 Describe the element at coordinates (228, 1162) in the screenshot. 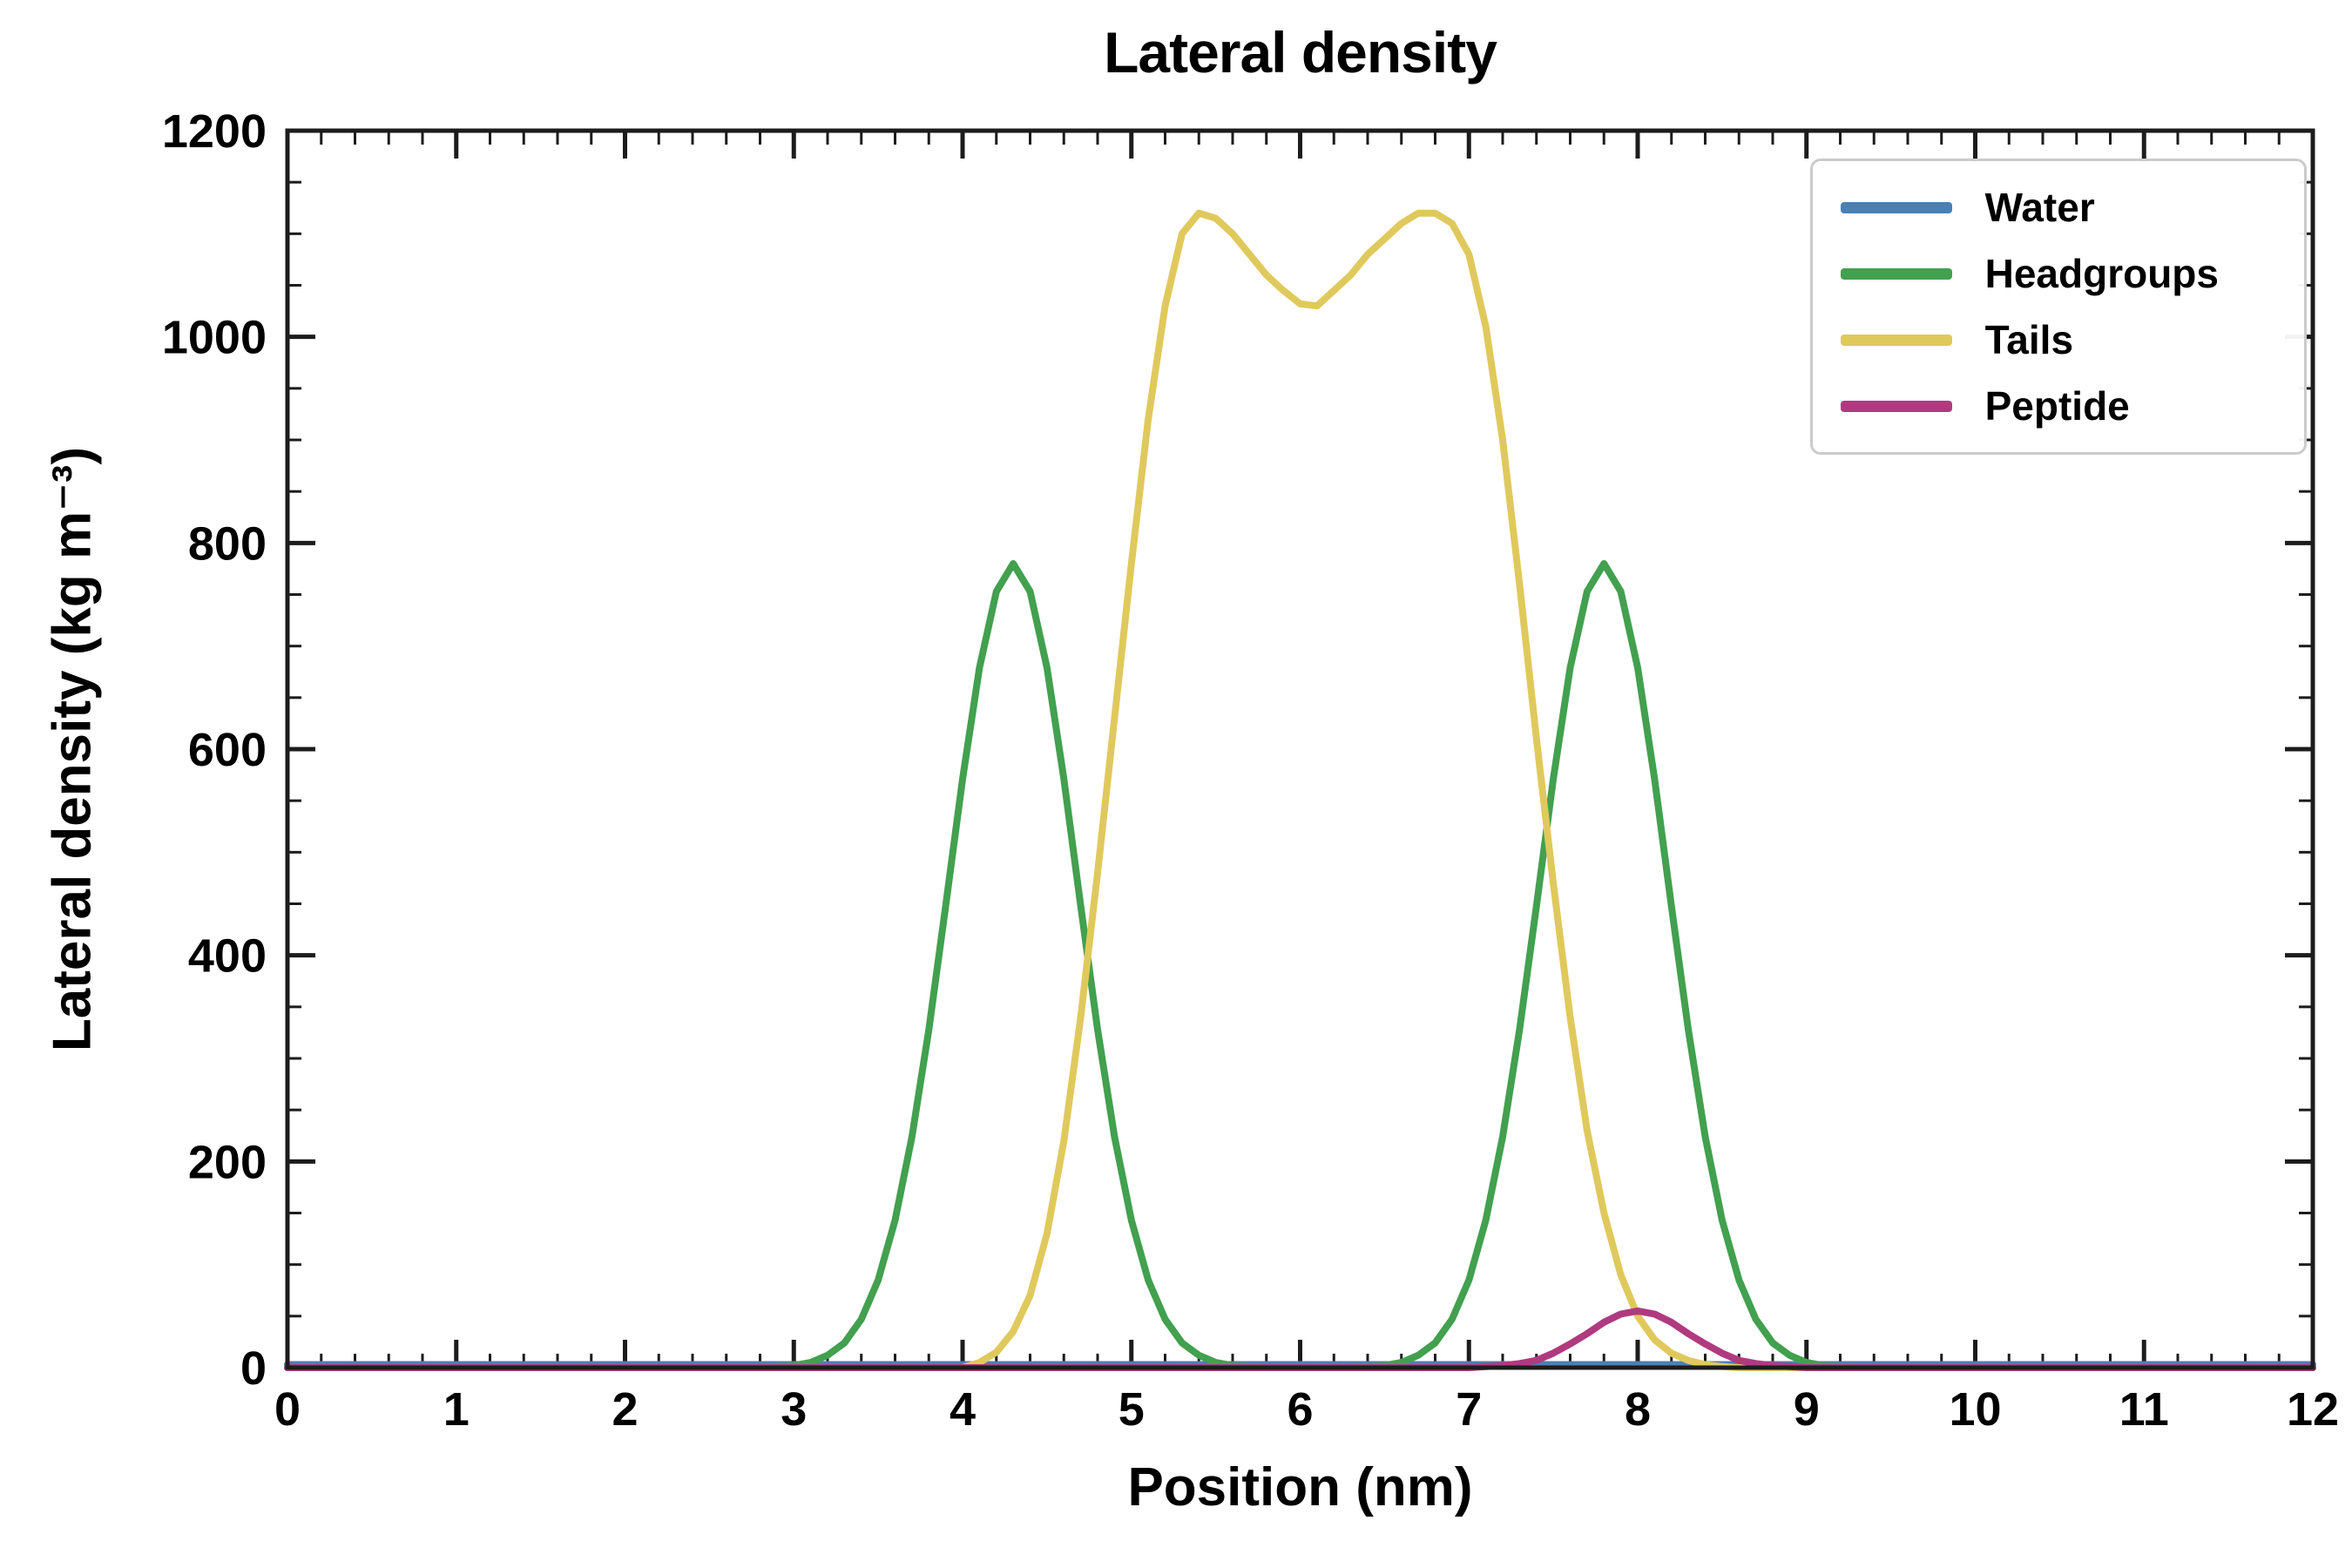

I see `y-tick-label: 200` at that location.